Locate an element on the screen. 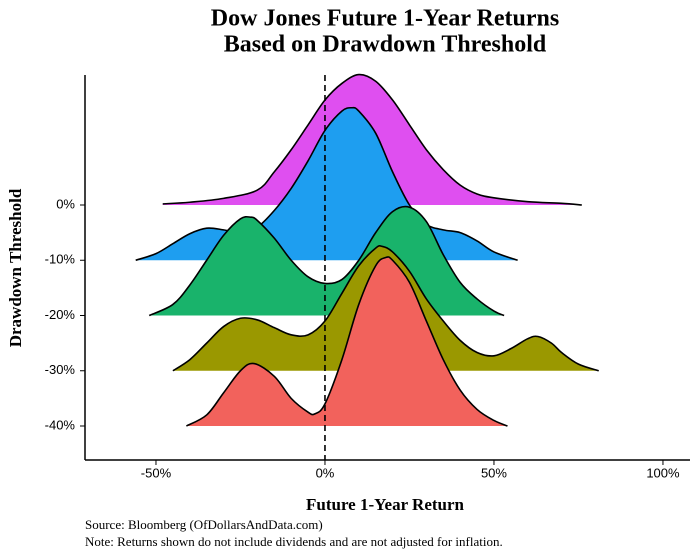 The height and width of the screenshot is (560, 700). x-tick-label: -50% is located at coordinates (156, 472).